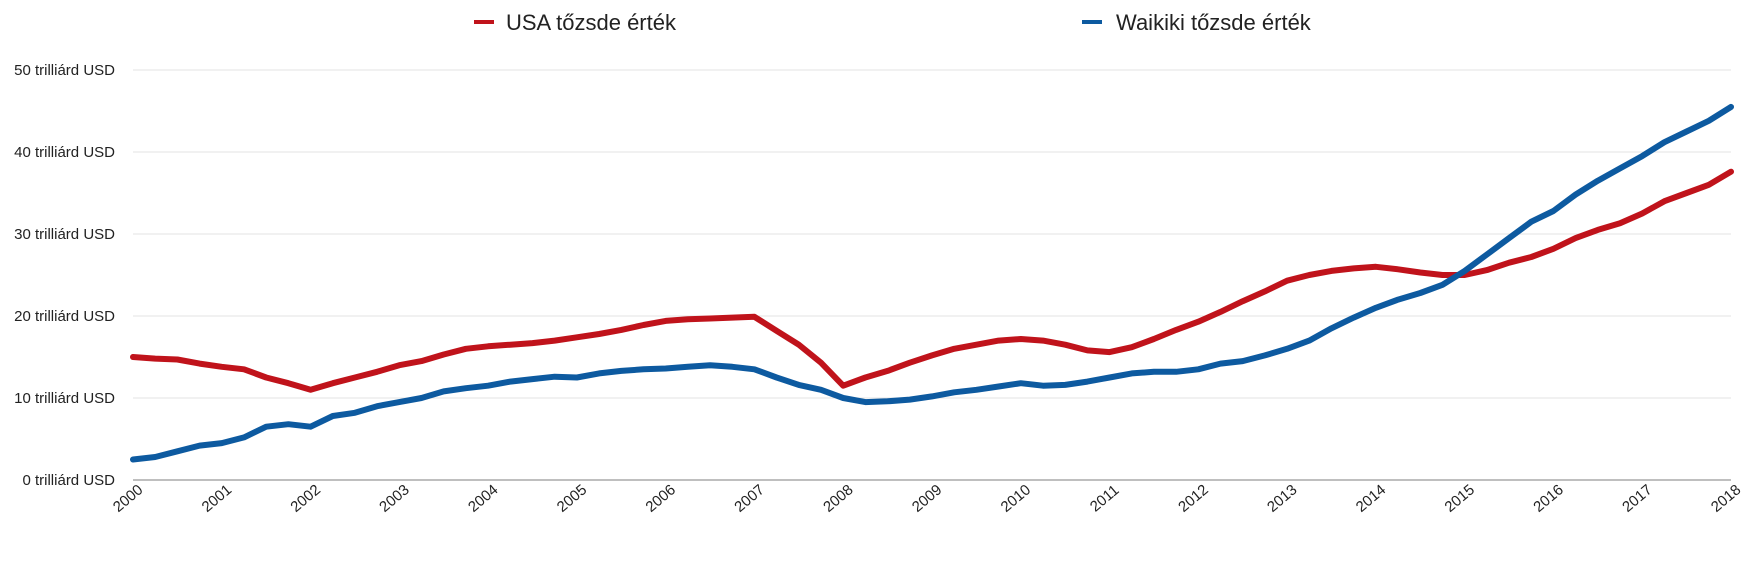 Image resolution: width=1752 pixels, height=583 pixels. I want to click on x-tick-label: 2018, so click(1726, 498).